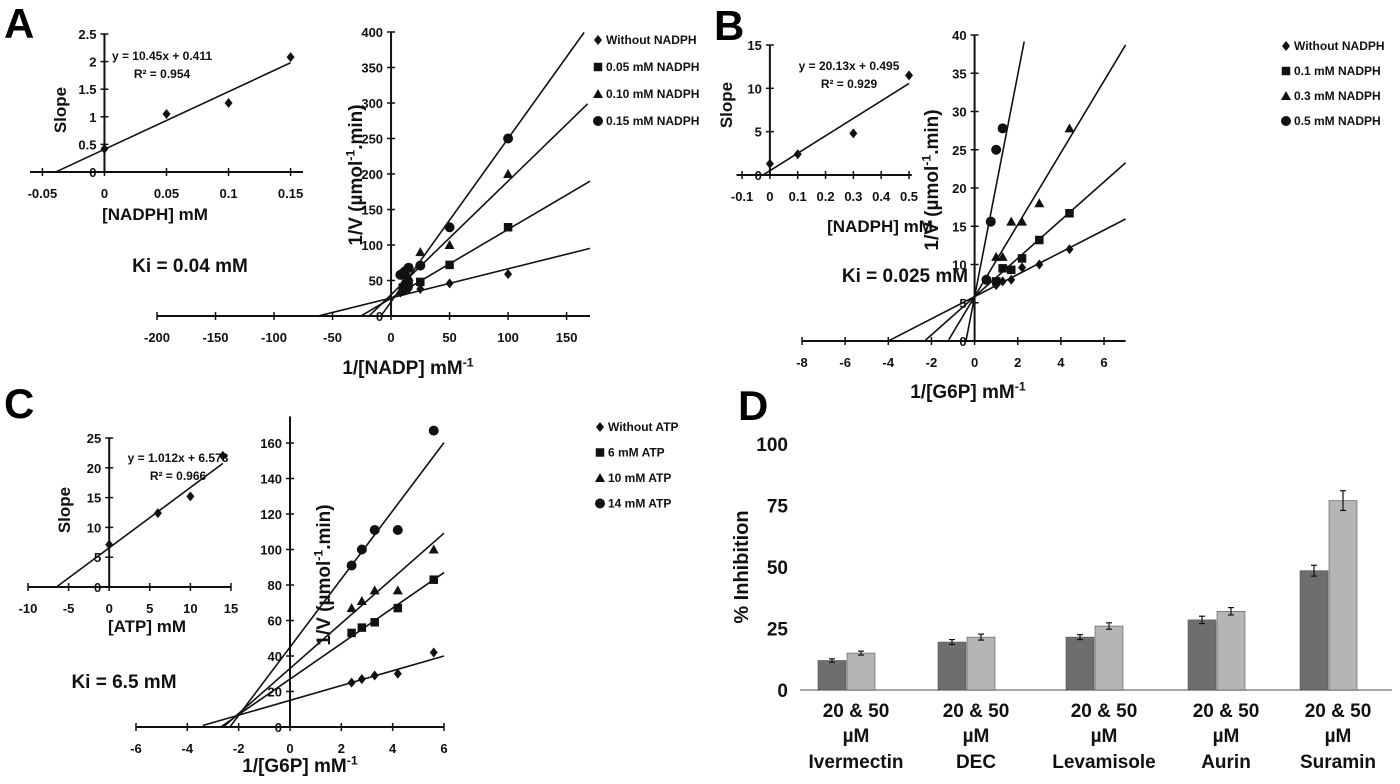 The image size is (1400, 784). What do you see at coordinates (402, 368) in the screenshot?
I see `x-axis-title-text: 1/[NADP] mM` at bounding box center [402, 368].